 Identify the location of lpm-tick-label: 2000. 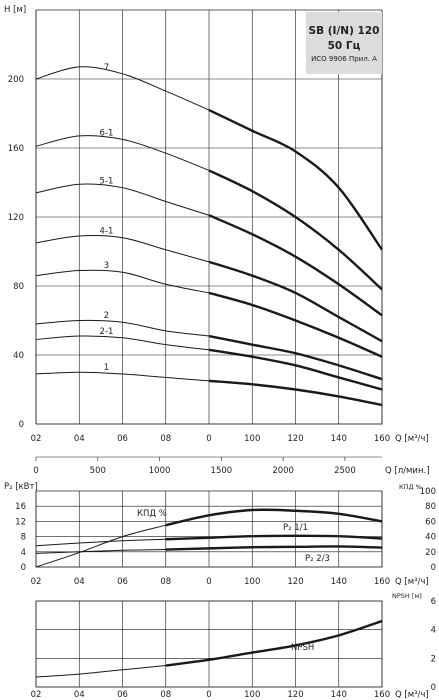
(283, 471).